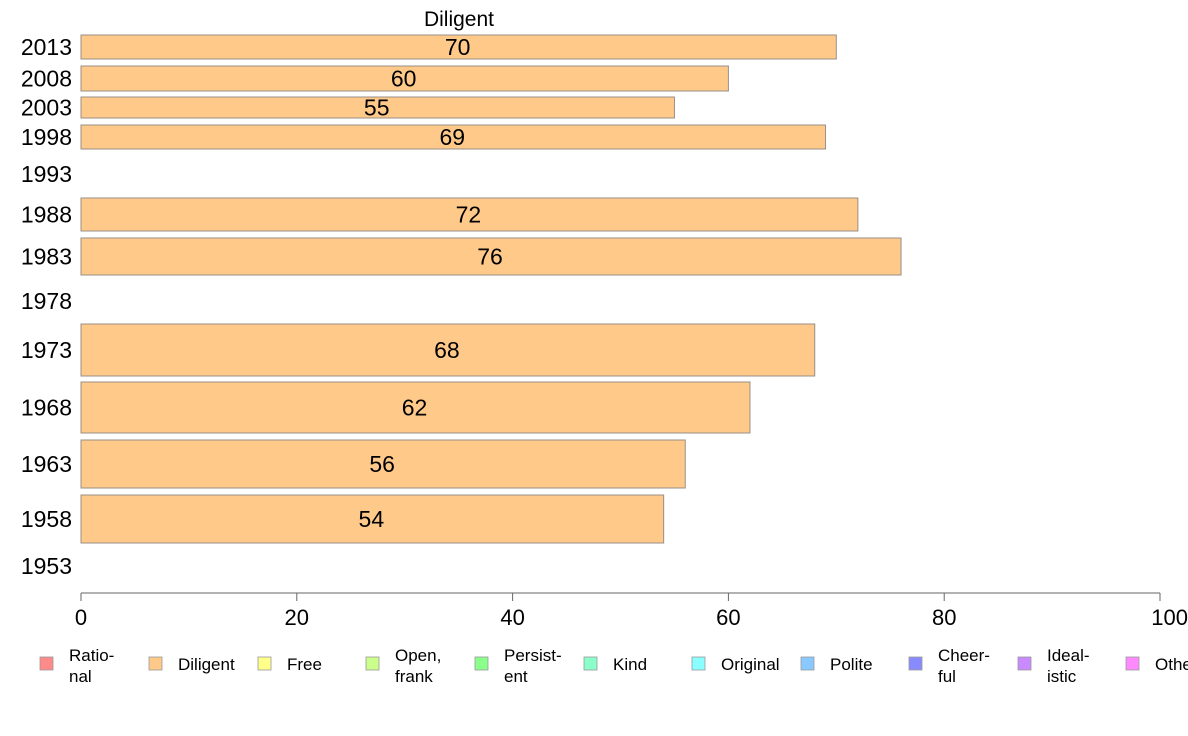 The image size is (1188, 736). What do you see at coordinates (459, 19) in the screenshot?
I see `chart-title: Diligent` at bounding box center [459, 19].